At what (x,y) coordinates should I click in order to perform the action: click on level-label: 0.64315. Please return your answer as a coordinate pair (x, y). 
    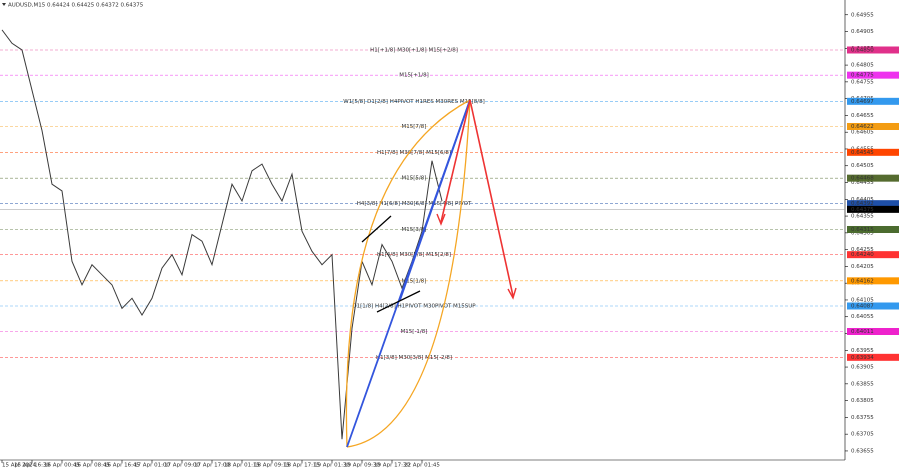
    Looking at the image, I should click on (862, 230).